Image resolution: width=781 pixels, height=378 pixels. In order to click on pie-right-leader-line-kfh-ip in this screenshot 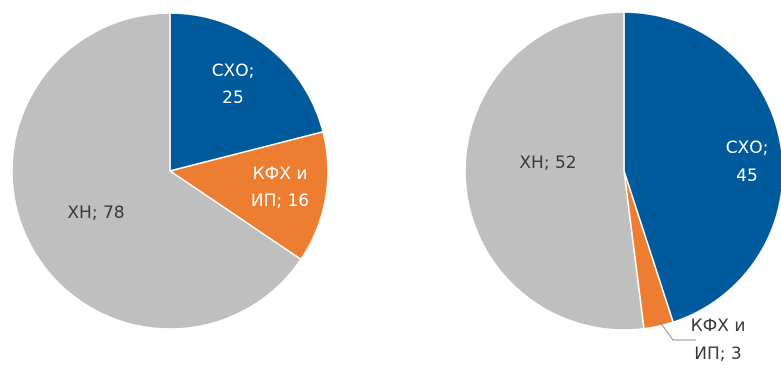, I will do `click(677, 331)`.